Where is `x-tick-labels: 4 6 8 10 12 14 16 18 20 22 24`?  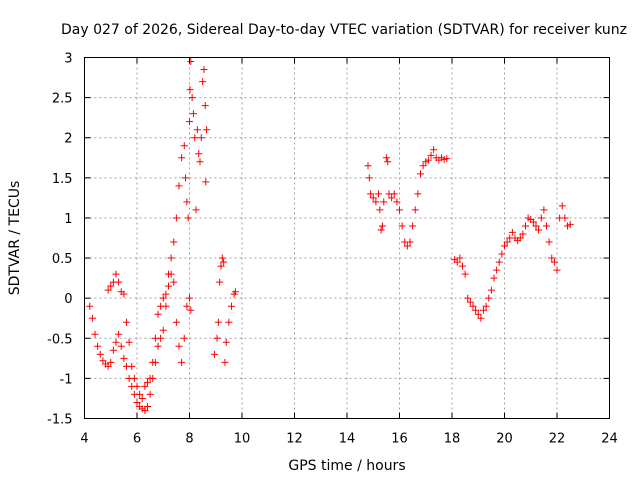
x-tick-labels: 4 6 8 10 12 14 16 18 20 22 24 is located at coordinates (348, 439).